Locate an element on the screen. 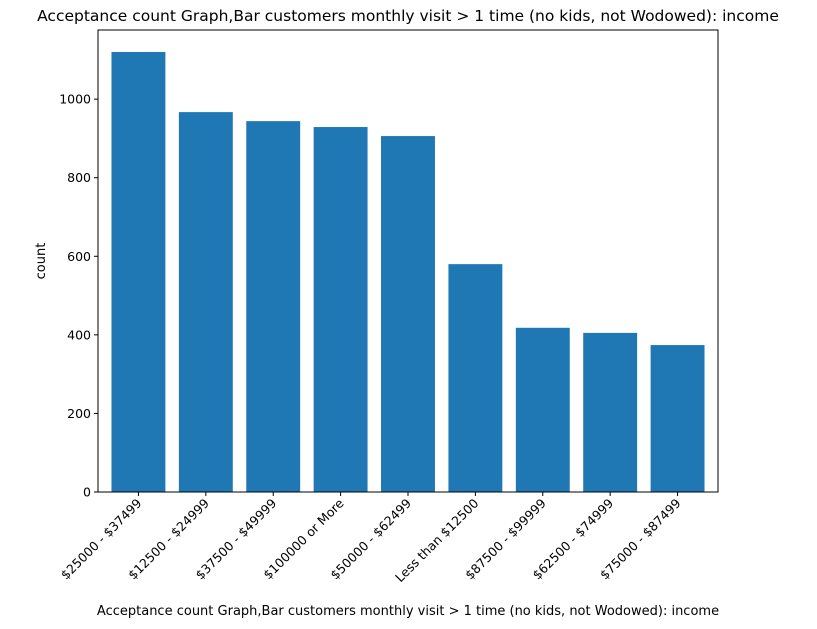 The height and width of the screenshot is (629, 817). y-axis-label: count is located at coordinates (41, 261).